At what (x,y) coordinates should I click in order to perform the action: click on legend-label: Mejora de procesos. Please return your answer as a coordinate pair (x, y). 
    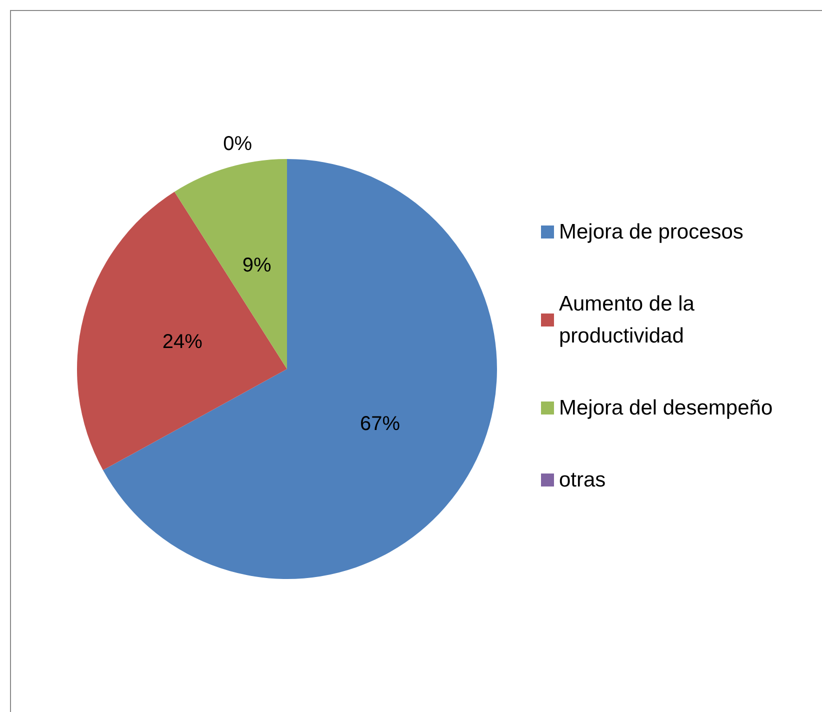
    Looking at the image, I should click on (651, 232).